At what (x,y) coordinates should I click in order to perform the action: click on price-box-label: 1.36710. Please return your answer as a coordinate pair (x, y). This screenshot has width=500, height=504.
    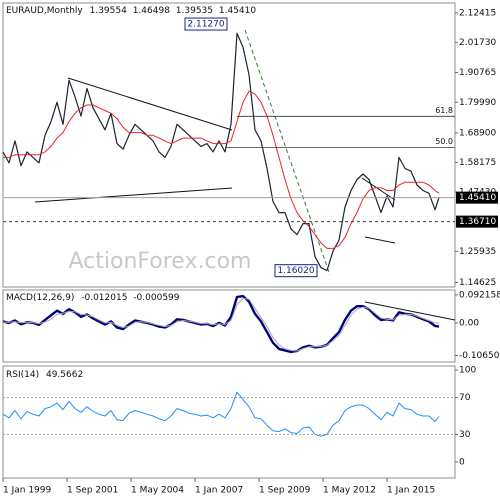
    Looking at the image, I should click on (477, 222).